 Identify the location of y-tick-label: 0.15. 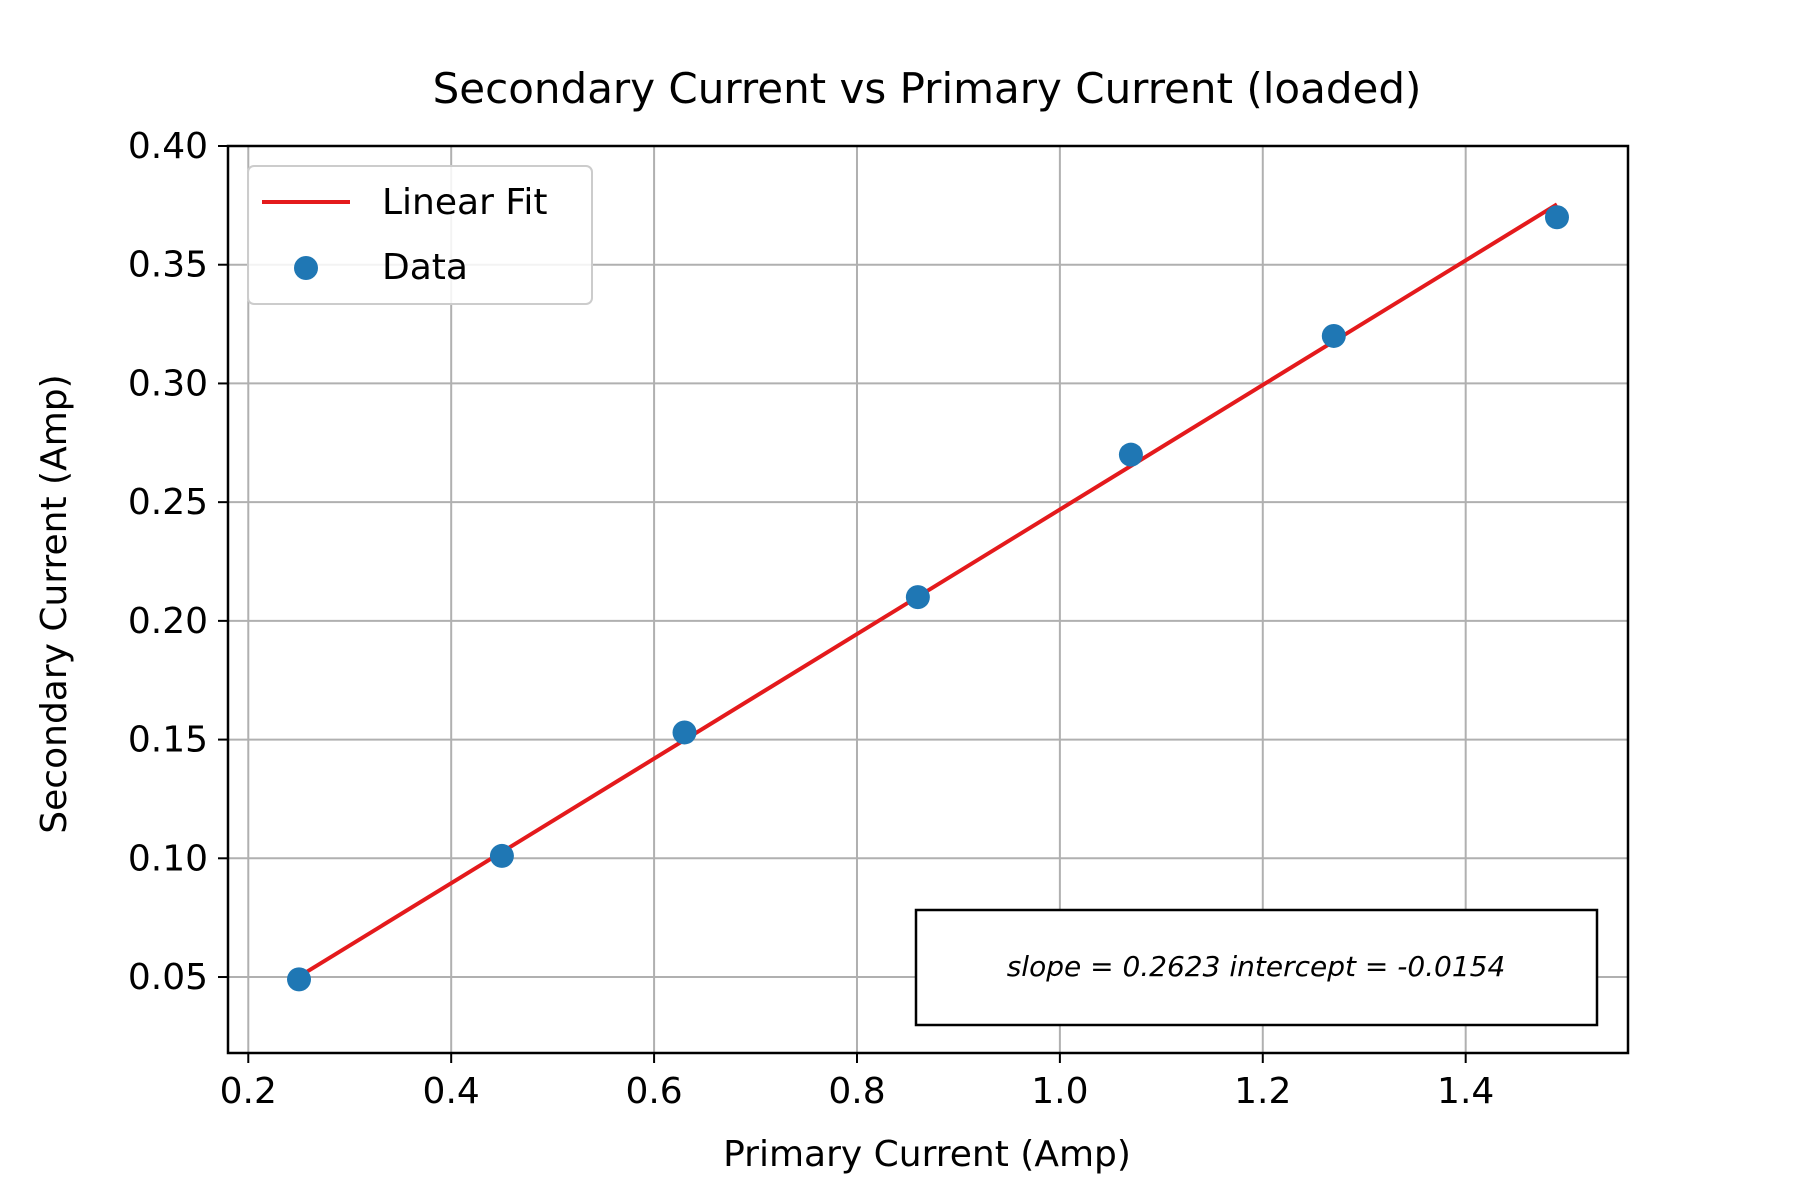
(168, 740).